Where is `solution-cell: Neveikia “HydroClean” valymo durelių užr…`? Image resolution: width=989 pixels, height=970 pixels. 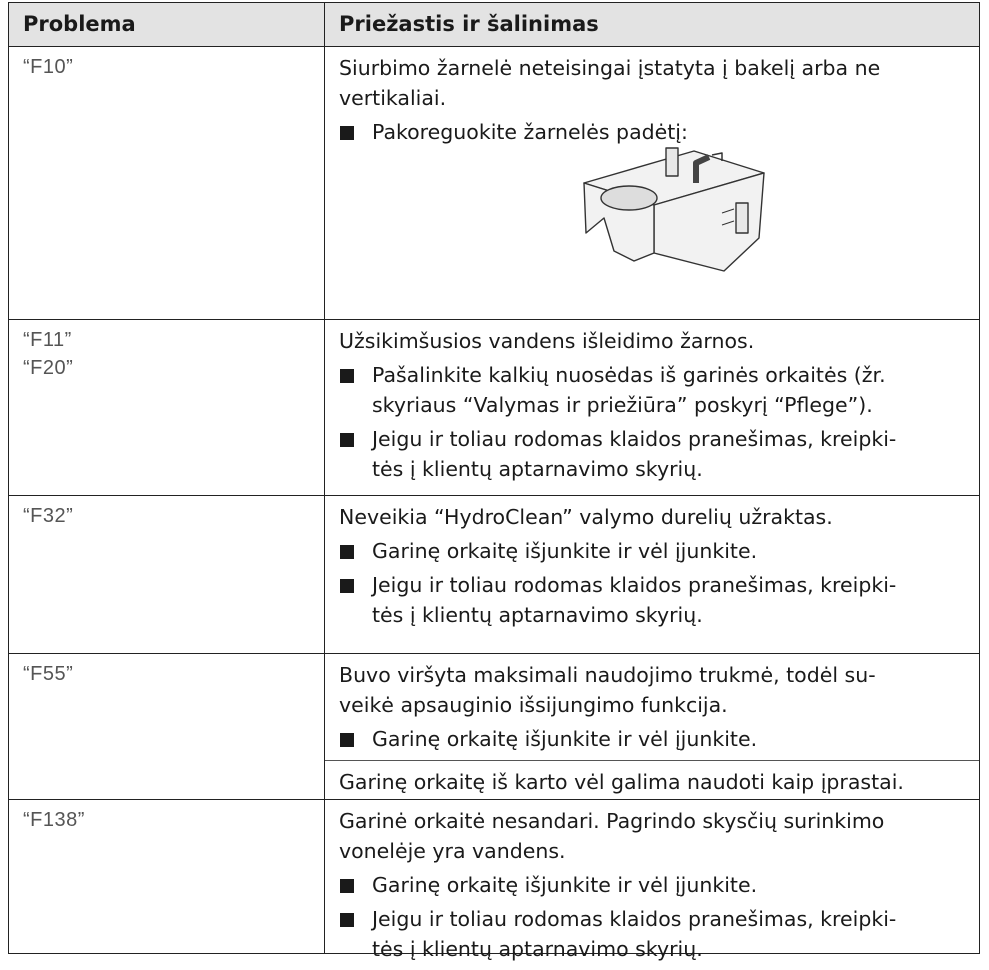
solution-cell: Neveikia “HydroClean” valymo durelių užr… is located at coordinates (652, 574).